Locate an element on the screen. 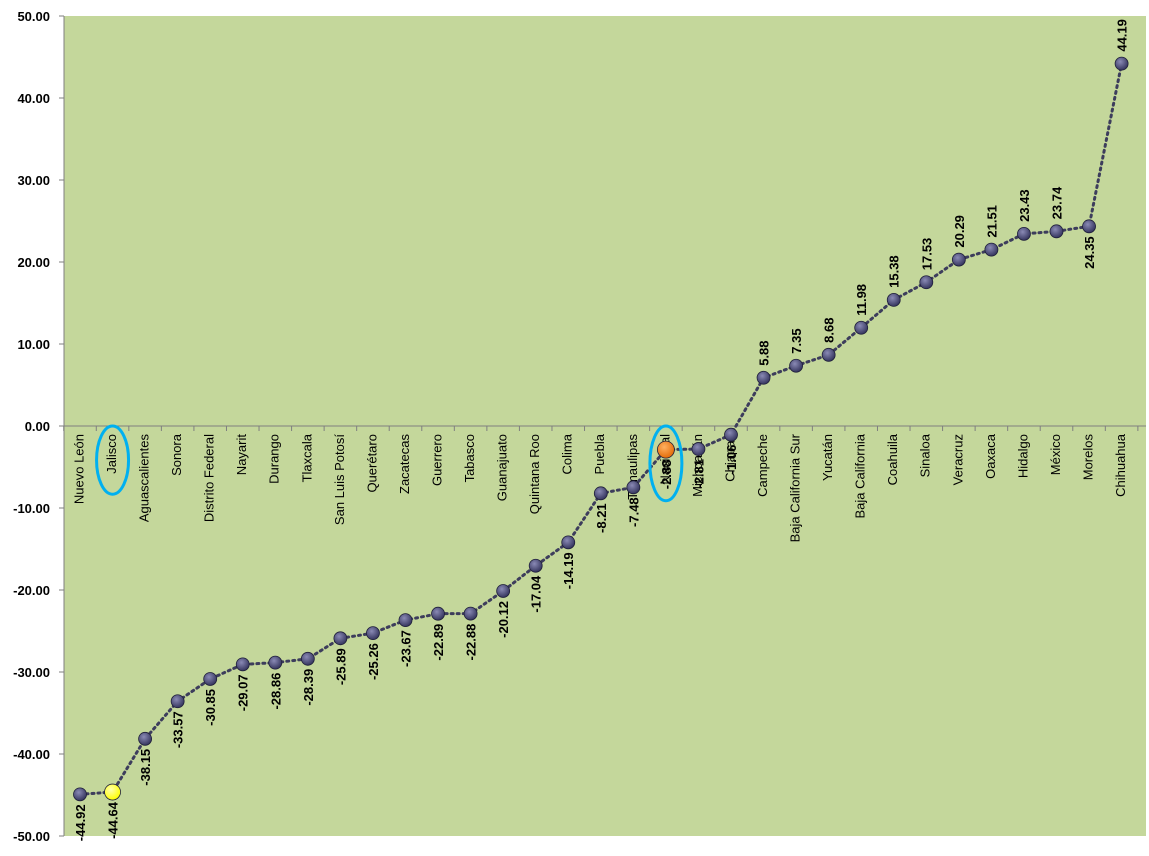 The width and height of the screenshot is (1149, 856). data-label: -44.64 is located at coordinates (113, 820).